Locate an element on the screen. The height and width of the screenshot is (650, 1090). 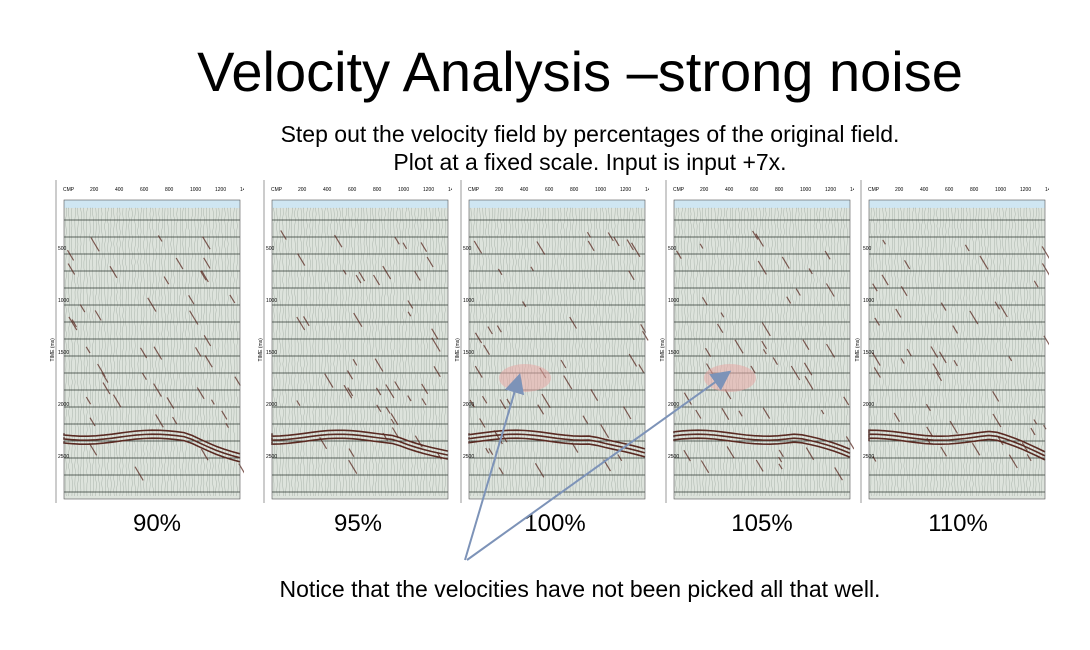
panel-caption: 110% is located at coordinates (958, 523).